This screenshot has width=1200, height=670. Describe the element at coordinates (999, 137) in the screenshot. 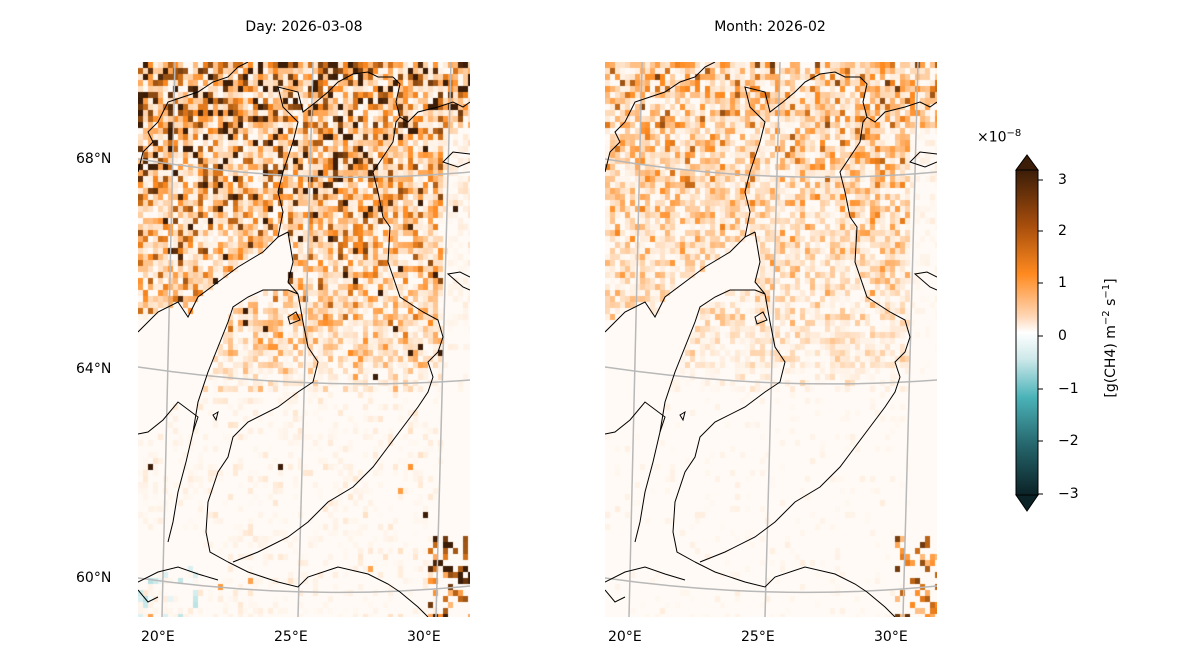

I see `colorbar-multiplier: ×10⁻⁸` at that location.